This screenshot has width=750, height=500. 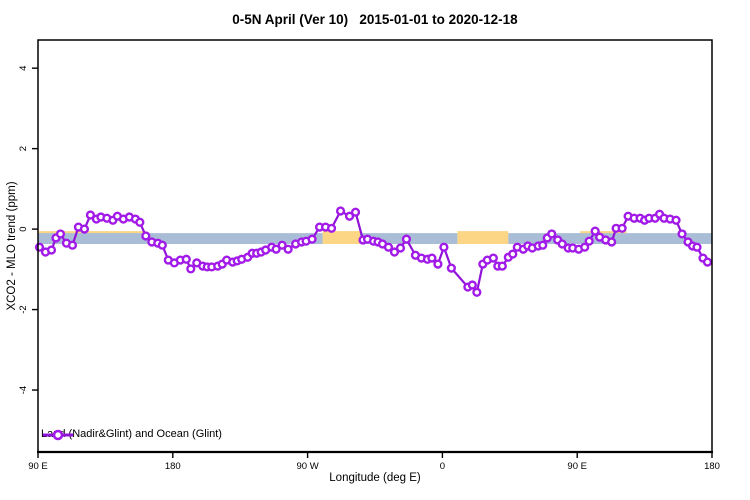 What do you see at coordinates (180, 238) in the screenshot?
I see `ocean-median-band` at bounding box center [180, 238].